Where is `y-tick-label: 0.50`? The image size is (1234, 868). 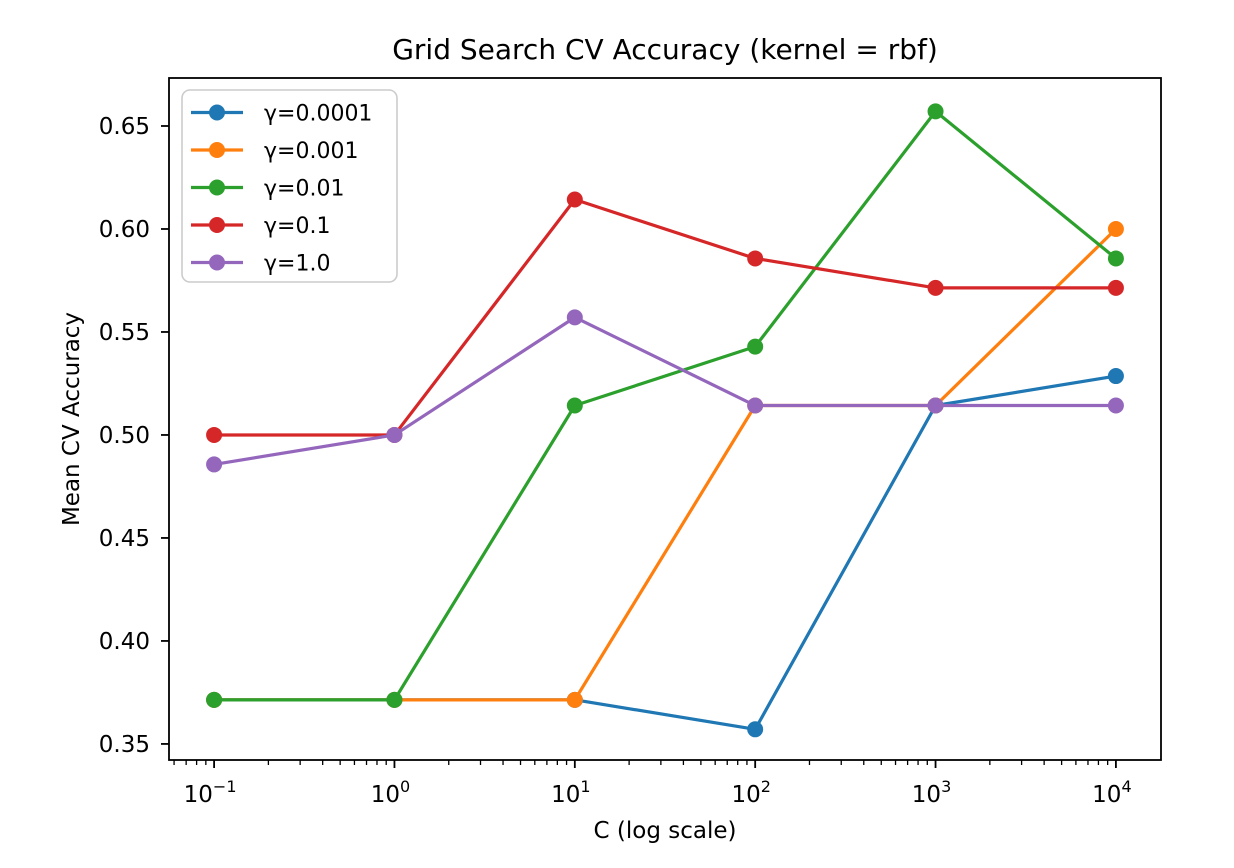 y-tick-label: 0.50 is located at coordinates (124, 436).